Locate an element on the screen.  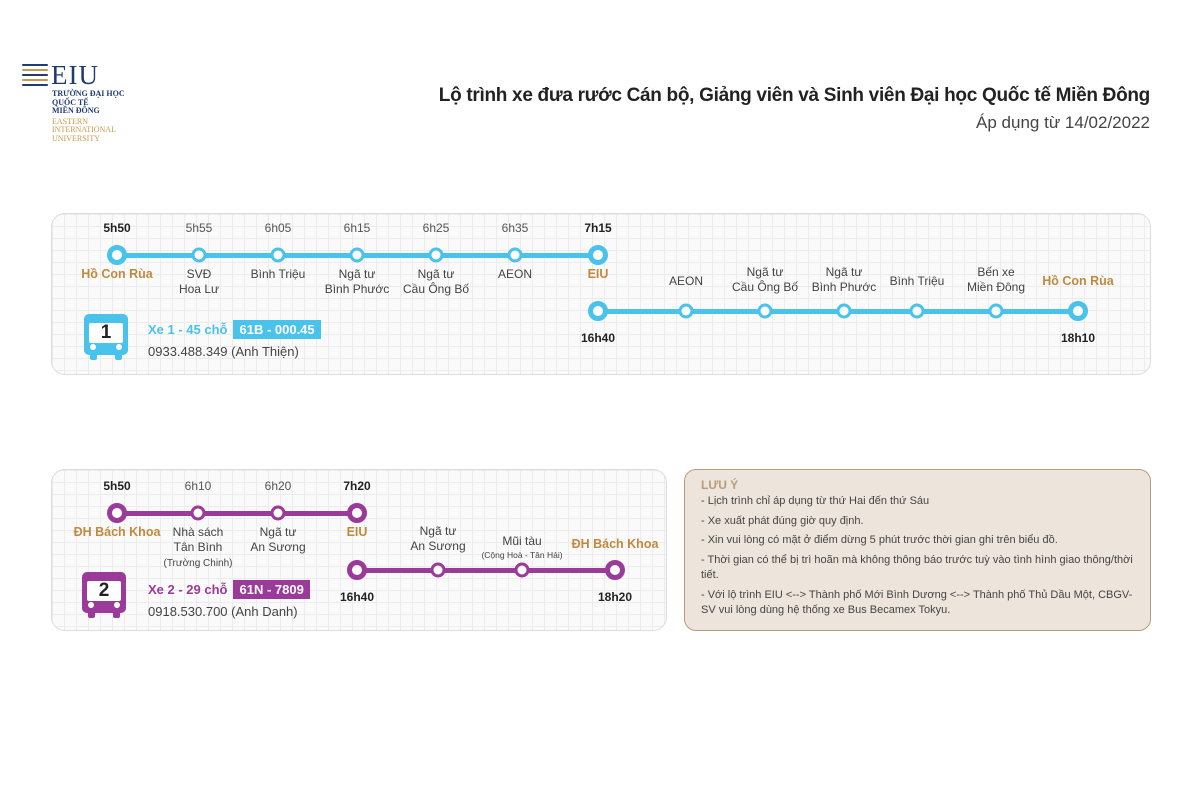
route1-morning-stop-label: Ngã tư Cầu Ông Bố is located at coordinates (436, 281).